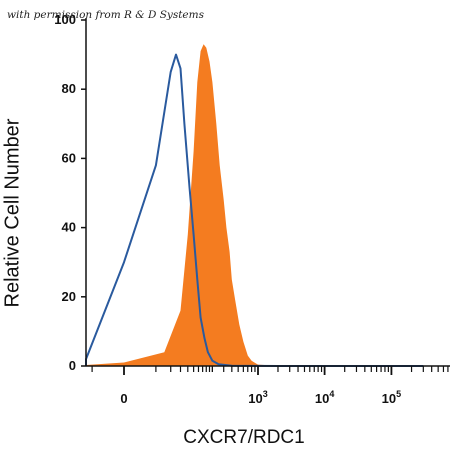  I want to click on y-tick-label: 0, so click(72, 365).